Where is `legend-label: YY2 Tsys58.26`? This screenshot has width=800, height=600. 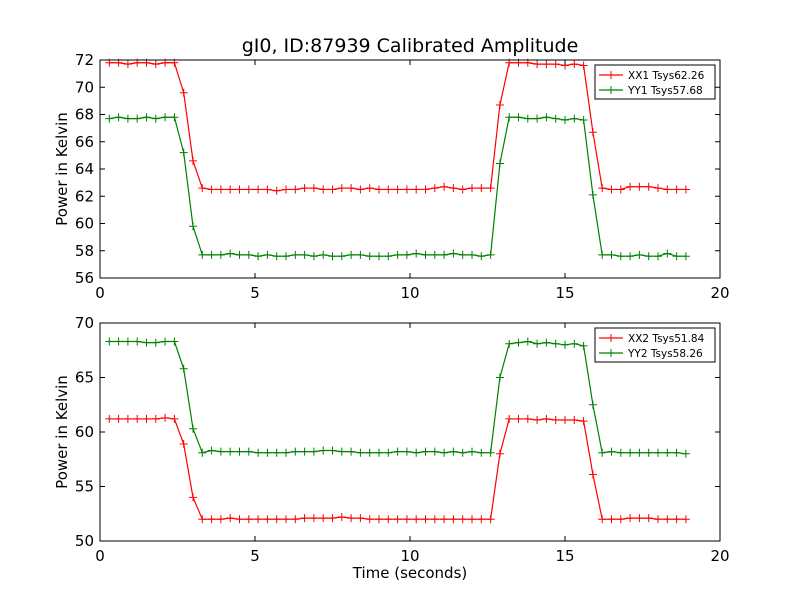
legend-label: YY2 Tsys58.26 is located at coordinates (665, 354).